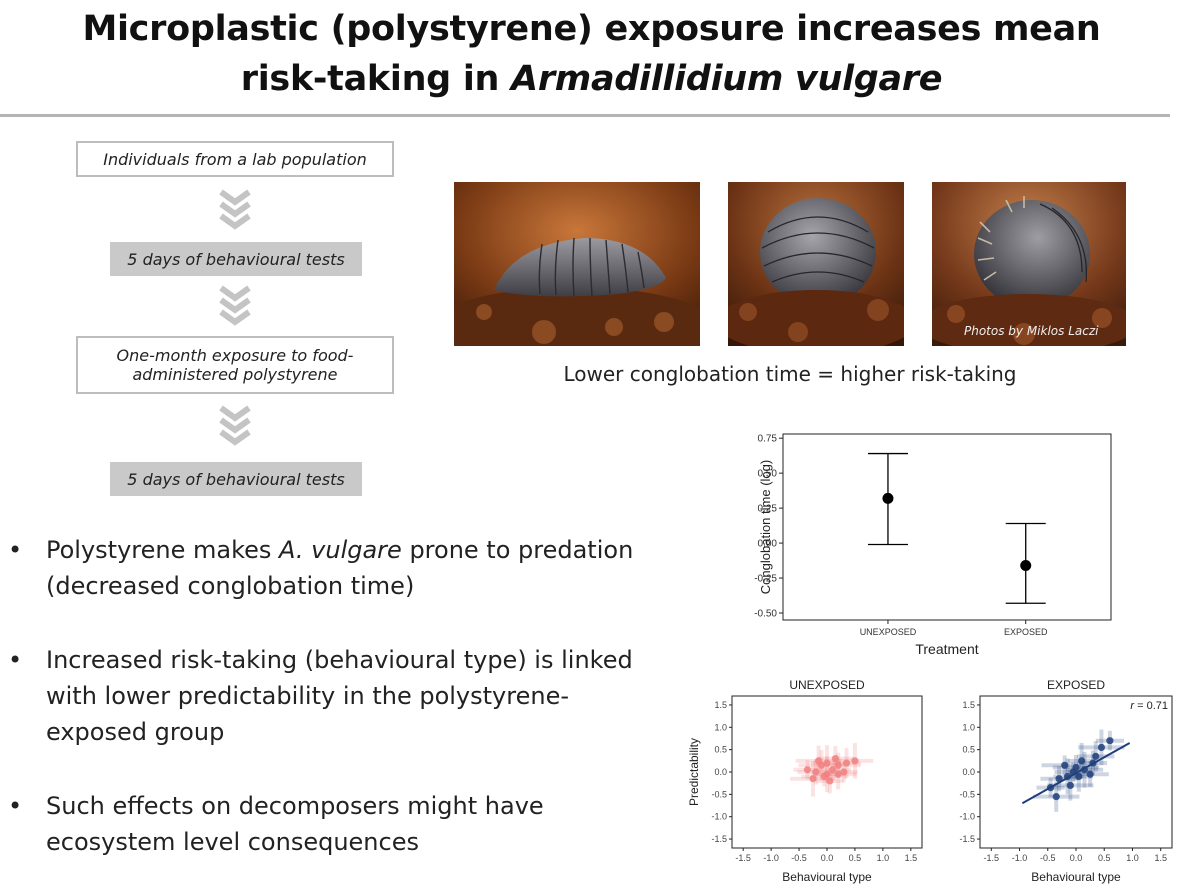 This screenshot has width=1183, height=886. What do you see at coordinates (236, 259) in the screenshot?
I see `flow-step-2-label: 5 days of behavioural tests` at bounding box center [236, 259].